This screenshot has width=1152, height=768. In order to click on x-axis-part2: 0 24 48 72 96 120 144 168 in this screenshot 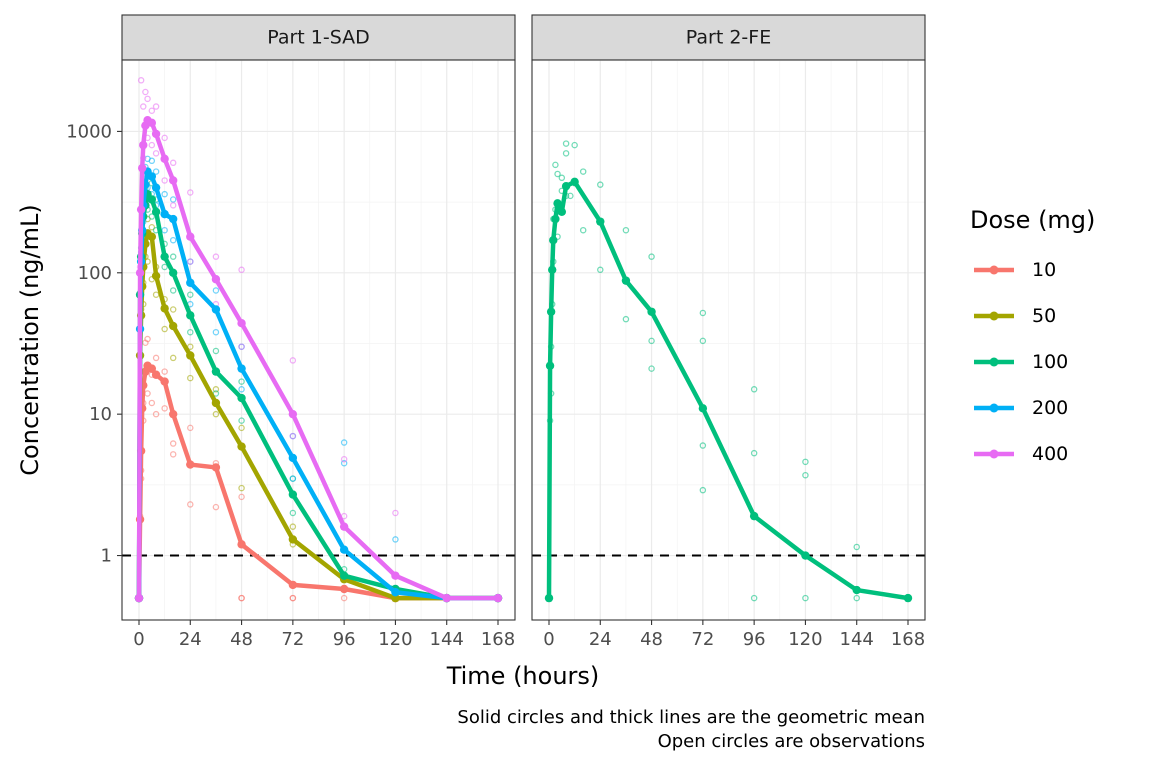, I will do `click(734, 635)`.